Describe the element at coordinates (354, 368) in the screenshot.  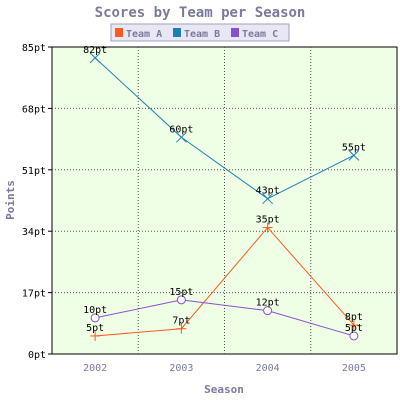
I see `x-tick-label: 2005` at that location.